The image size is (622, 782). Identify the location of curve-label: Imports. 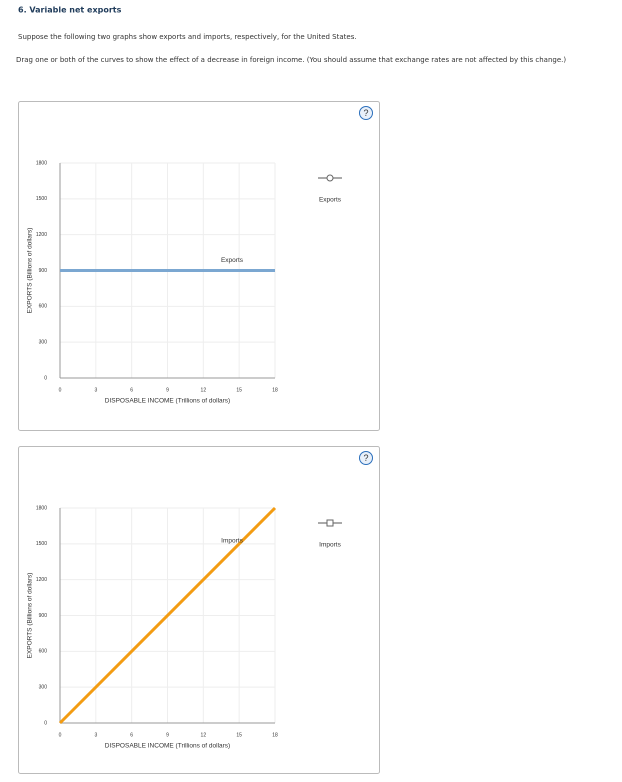
(232, 541).